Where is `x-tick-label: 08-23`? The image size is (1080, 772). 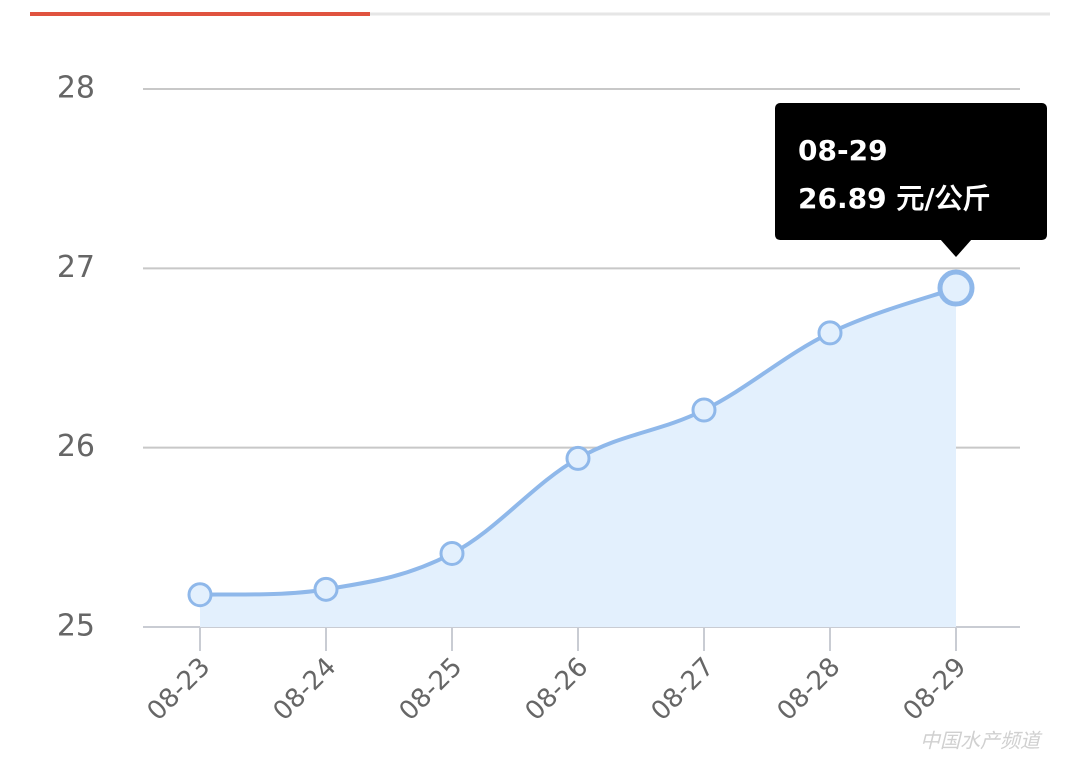
x-tick-label: 08-23 is located at coordinates (179, 689).